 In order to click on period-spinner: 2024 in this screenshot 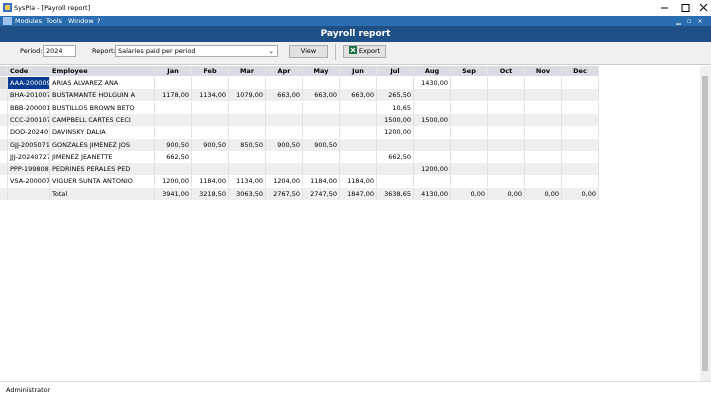, I will do `click(59, 51)`.